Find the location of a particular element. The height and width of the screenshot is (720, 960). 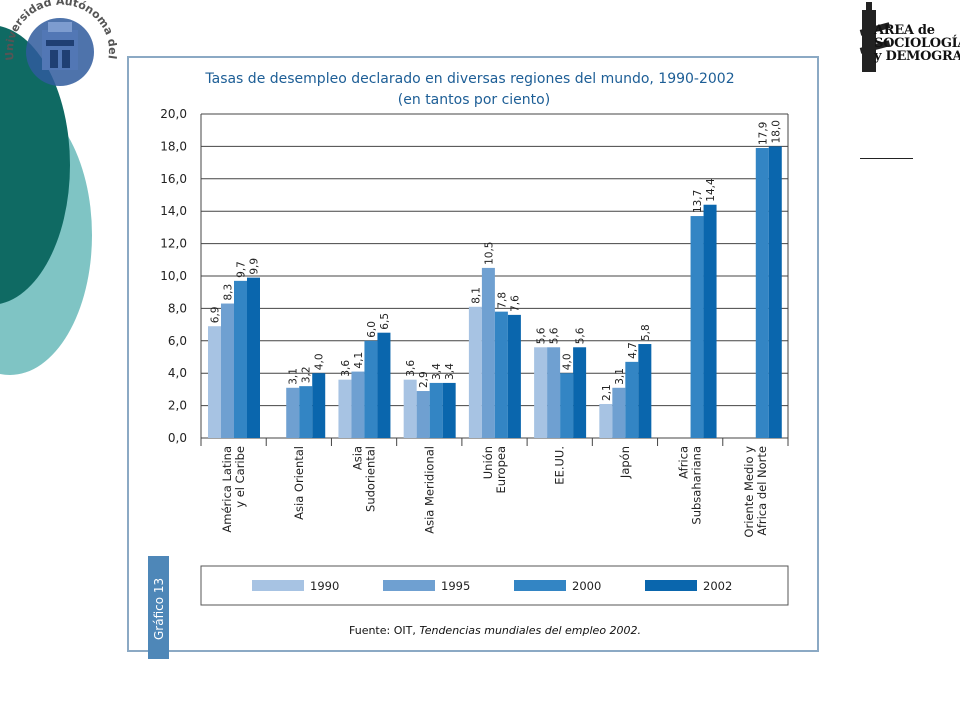

category-label: AsiaSudoriental is located at coordinates (364, 479).